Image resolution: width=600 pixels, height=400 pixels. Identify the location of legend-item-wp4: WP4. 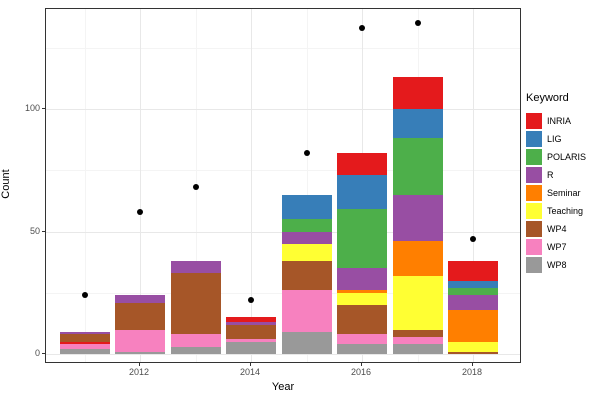
(562, 229).